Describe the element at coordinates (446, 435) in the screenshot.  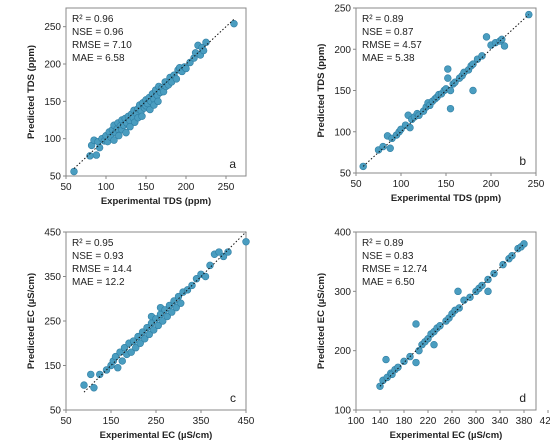
I see `x-axis-title: Experimental EC (µS/cm)` at that location.